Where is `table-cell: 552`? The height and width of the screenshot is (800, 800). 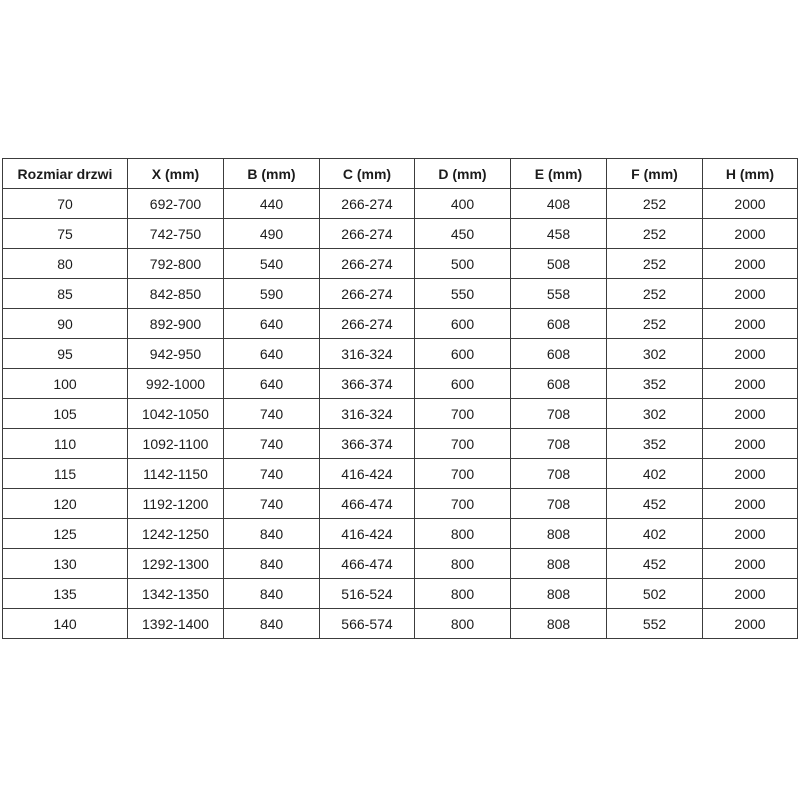
table-cell: 552 is located at coordinates (654, 623).